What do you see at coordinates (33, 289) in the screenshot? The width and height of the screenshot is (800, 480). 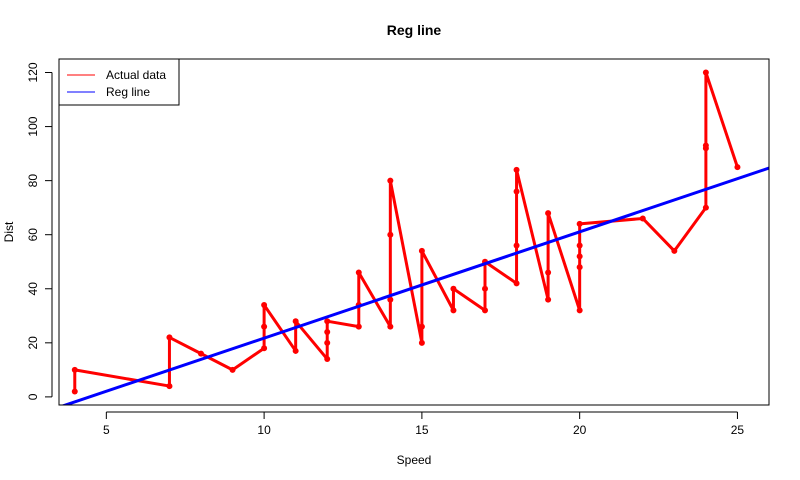 I see `y-tick-label: 40` at bounding box center [33, 289].